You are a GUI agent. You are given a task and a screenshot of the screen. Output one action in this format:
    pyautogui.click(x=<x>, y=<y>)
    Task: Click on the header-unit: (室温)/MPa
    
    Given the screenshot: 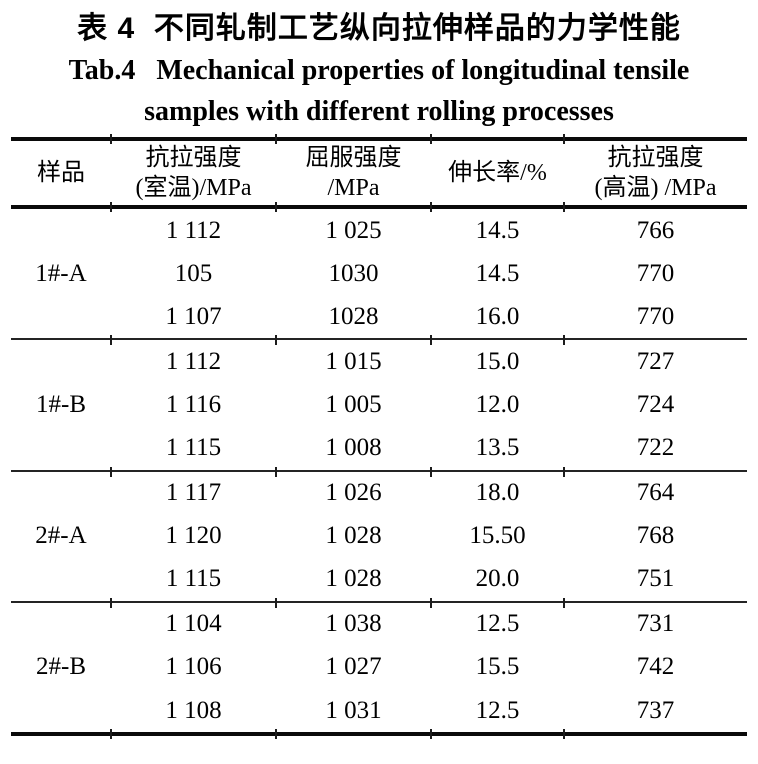 What is the action you would take?
    pyautogui.click(x=193, y=188)
    